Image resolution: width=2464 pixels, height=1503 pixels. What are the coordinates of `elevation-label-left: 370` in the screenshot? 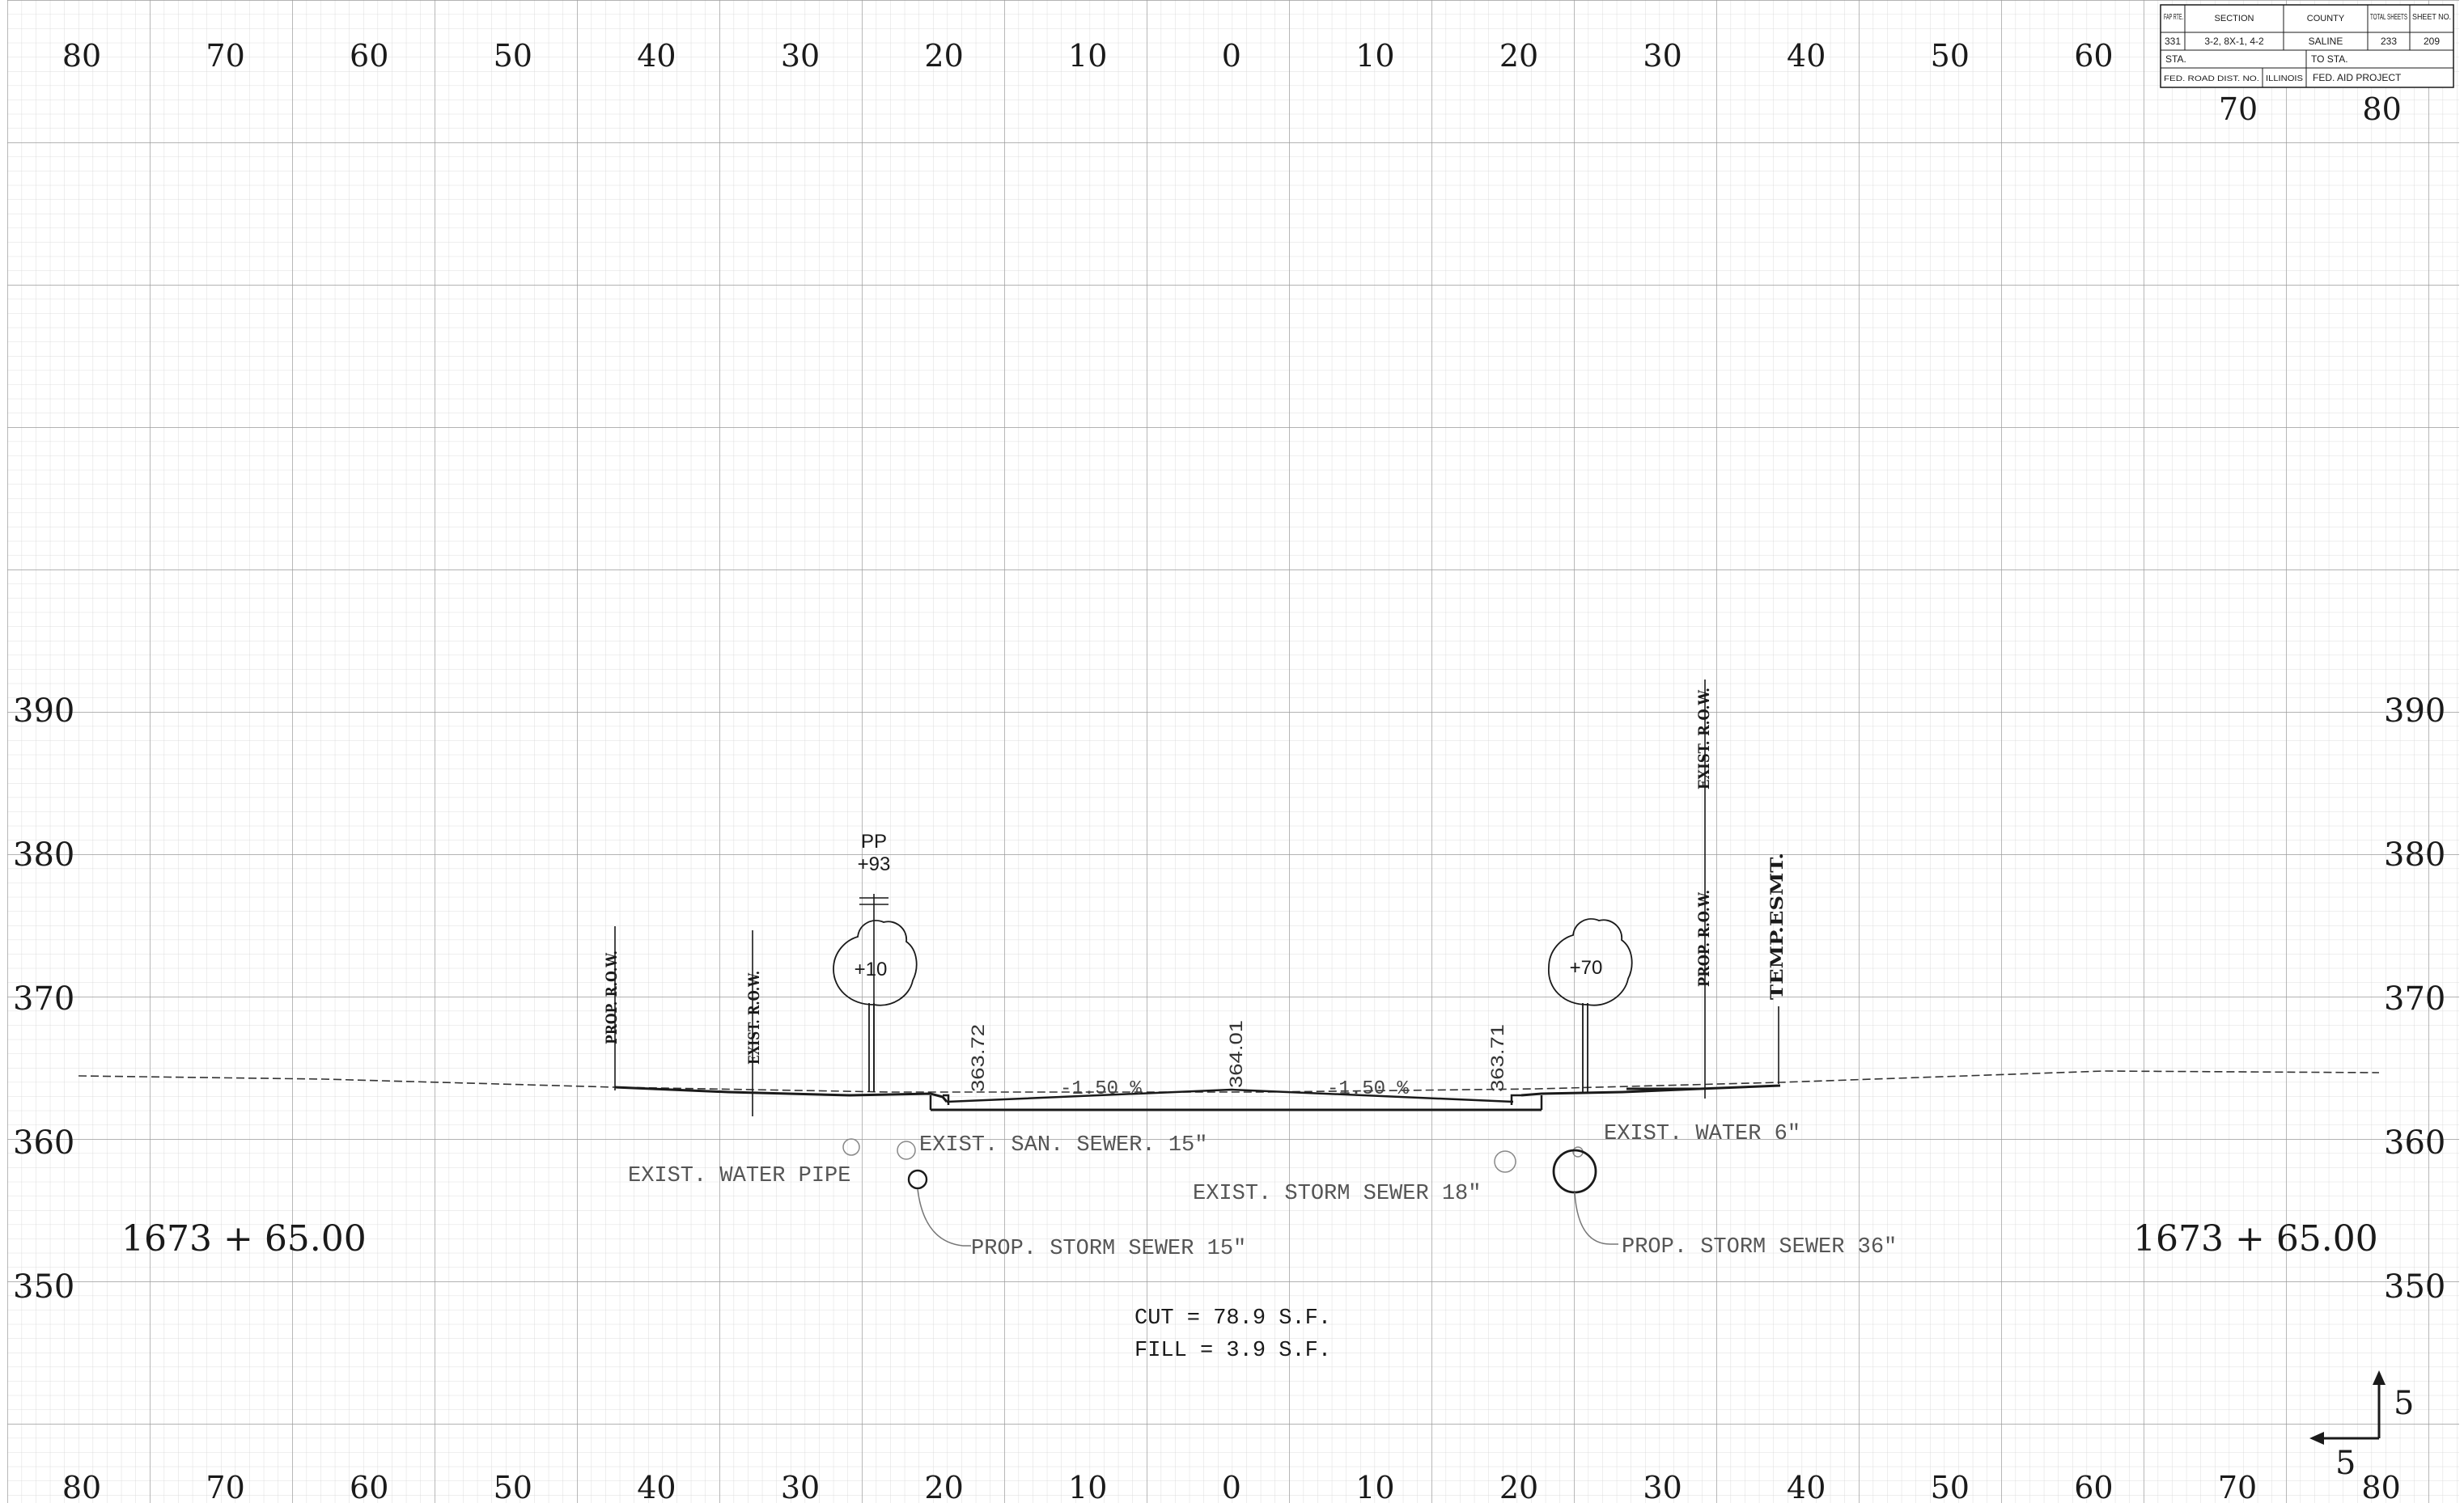 It's located at (43, 999).